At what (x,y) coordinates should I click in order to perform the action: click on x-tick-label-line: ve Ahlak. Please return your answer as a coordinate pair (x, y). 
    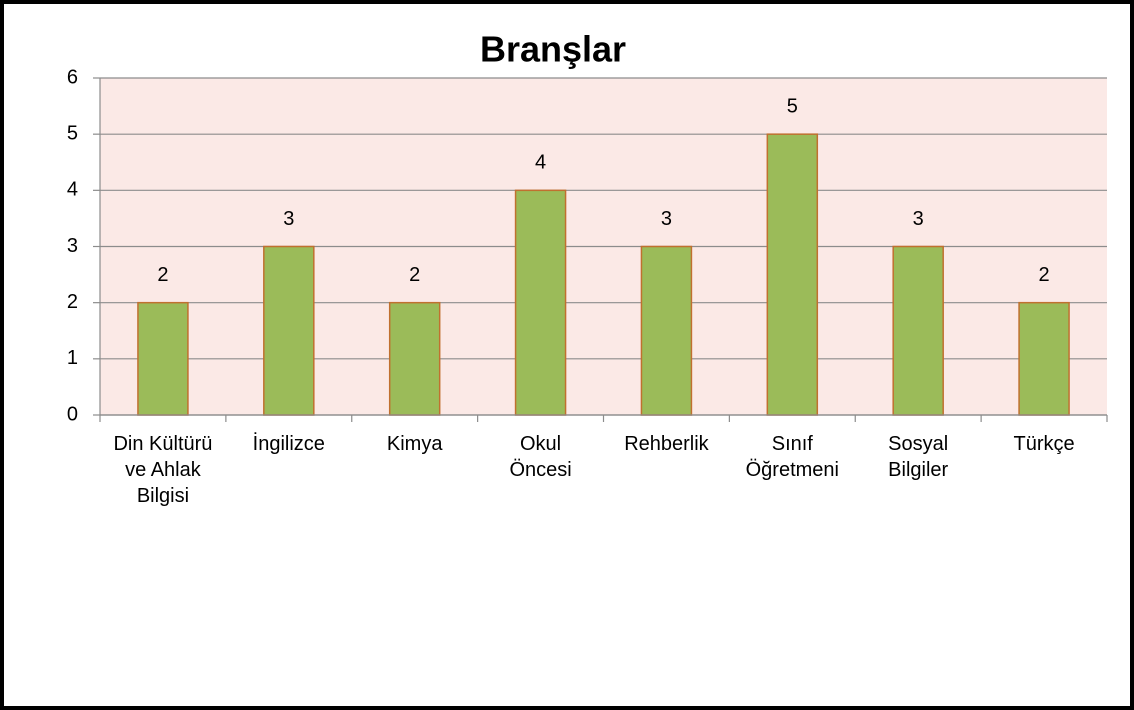
    Looking at the image, I should click on (163, 470).